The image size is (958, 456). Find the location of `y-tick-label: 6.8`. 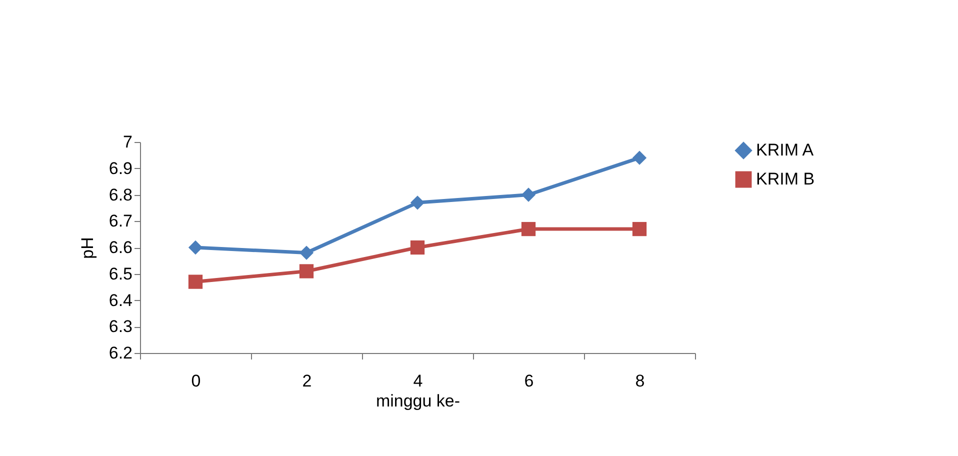

y-tick-label: 6.8 is located at coordinates (120, 194).